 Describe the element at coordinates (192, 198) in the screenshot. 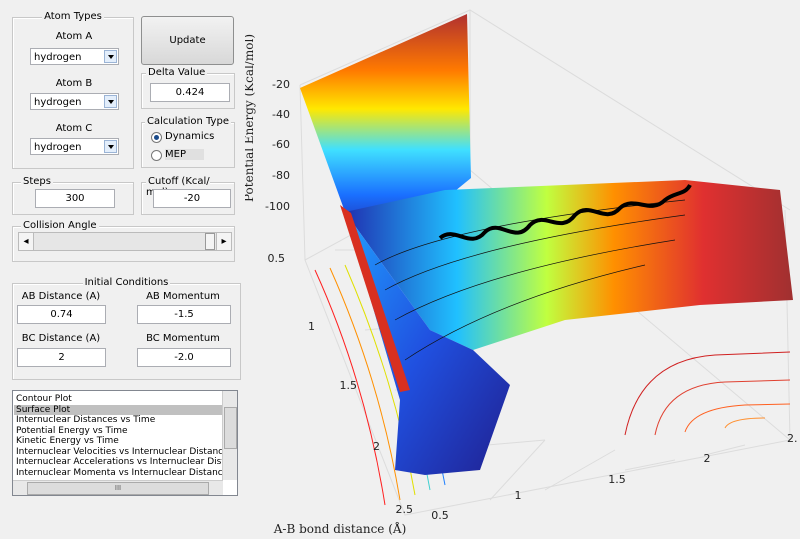

I see `cutoff-input: -20` at that location.